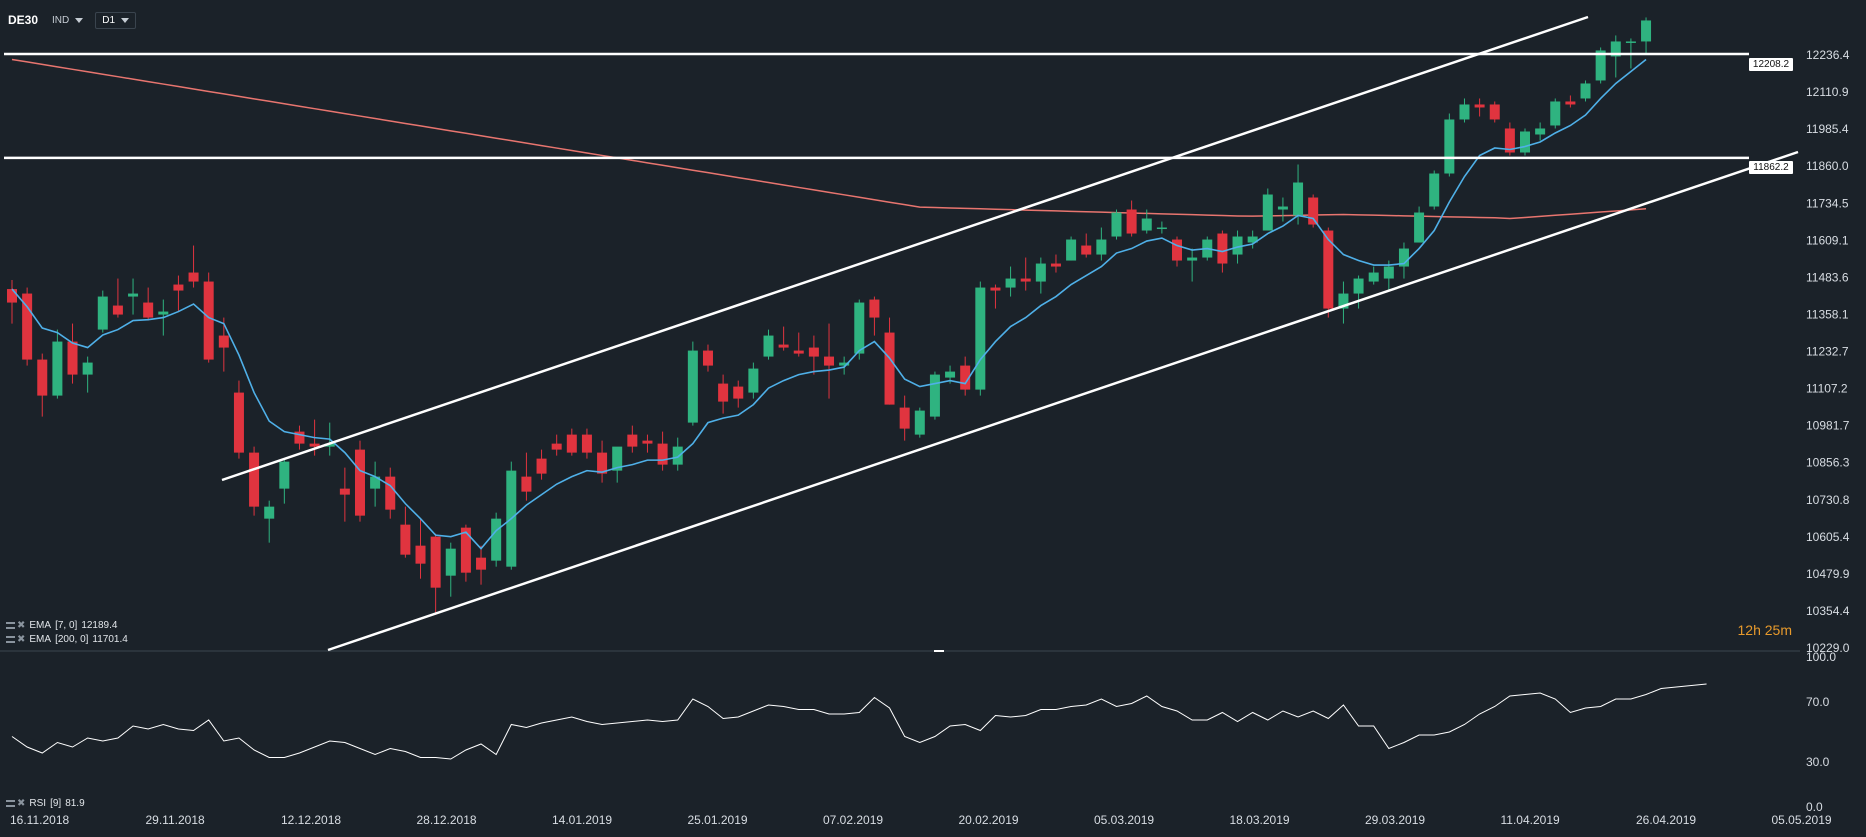 The image size is (1866, 837). Describe the element at coordinates (1818, 762) in the screenshot. I see `rsi-tick-label: 30.0` at that location.